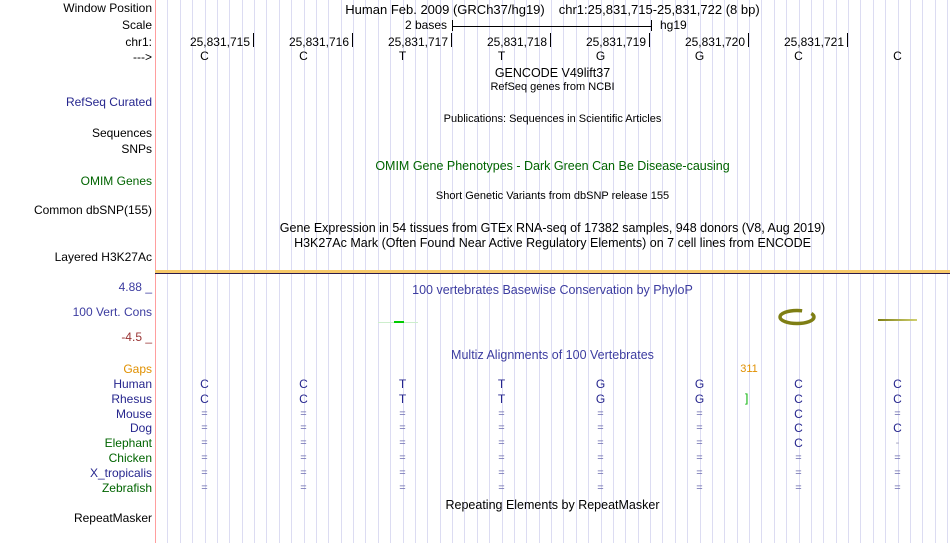  What do you see at coordinates (92, 210) in the screenshot?
I see `left-label-common-dbsnp-155: Common dbSNP(155)` at bounding box center [92, 210].